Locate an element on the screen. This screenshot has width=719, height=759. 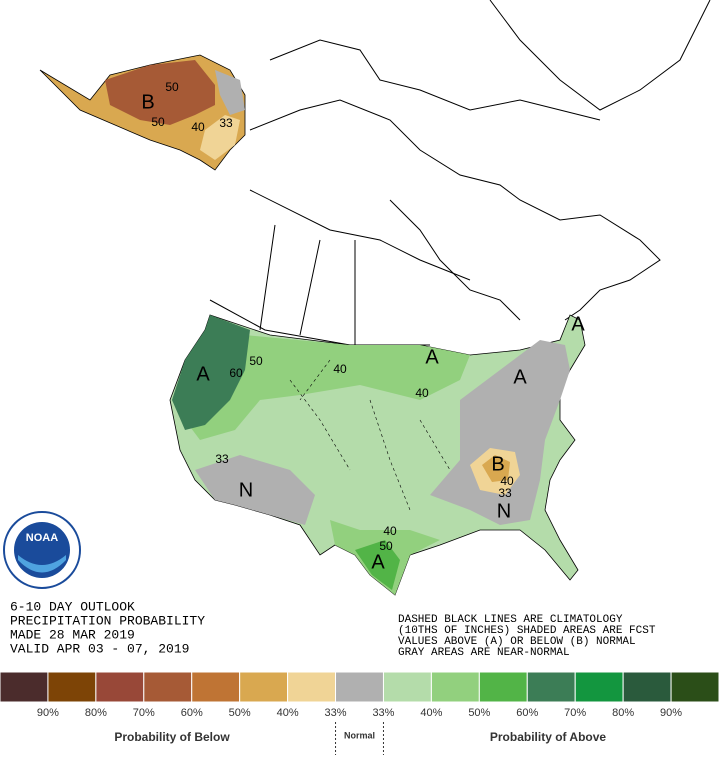
noaa-logo: NOAA is located at coordinates (42, 550).